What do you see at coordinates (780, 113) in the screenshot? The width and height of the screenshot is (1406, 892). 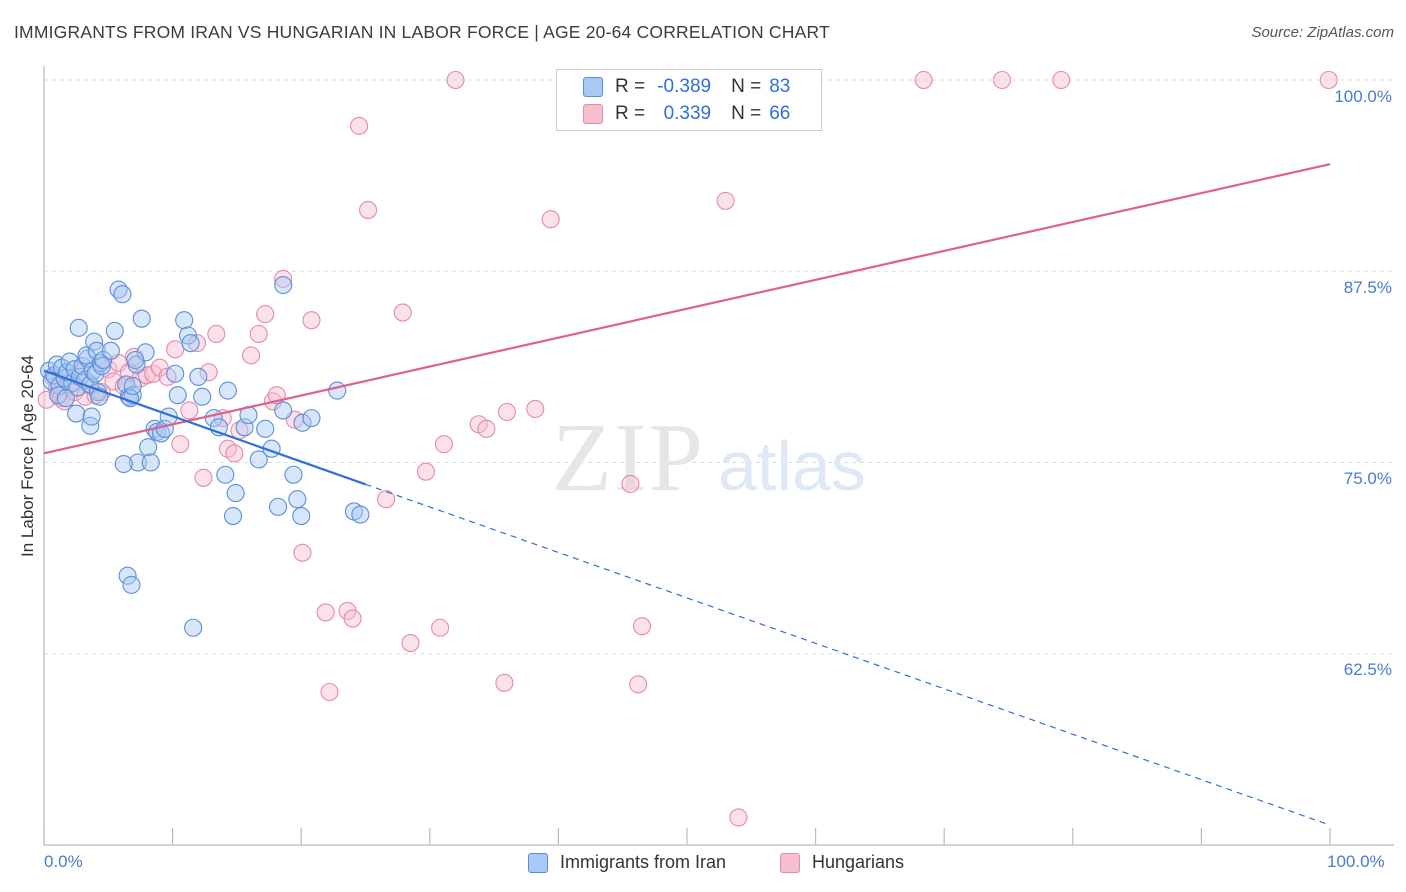 I see `legend-n-value-2: 66` at bounding box center [780, 113].